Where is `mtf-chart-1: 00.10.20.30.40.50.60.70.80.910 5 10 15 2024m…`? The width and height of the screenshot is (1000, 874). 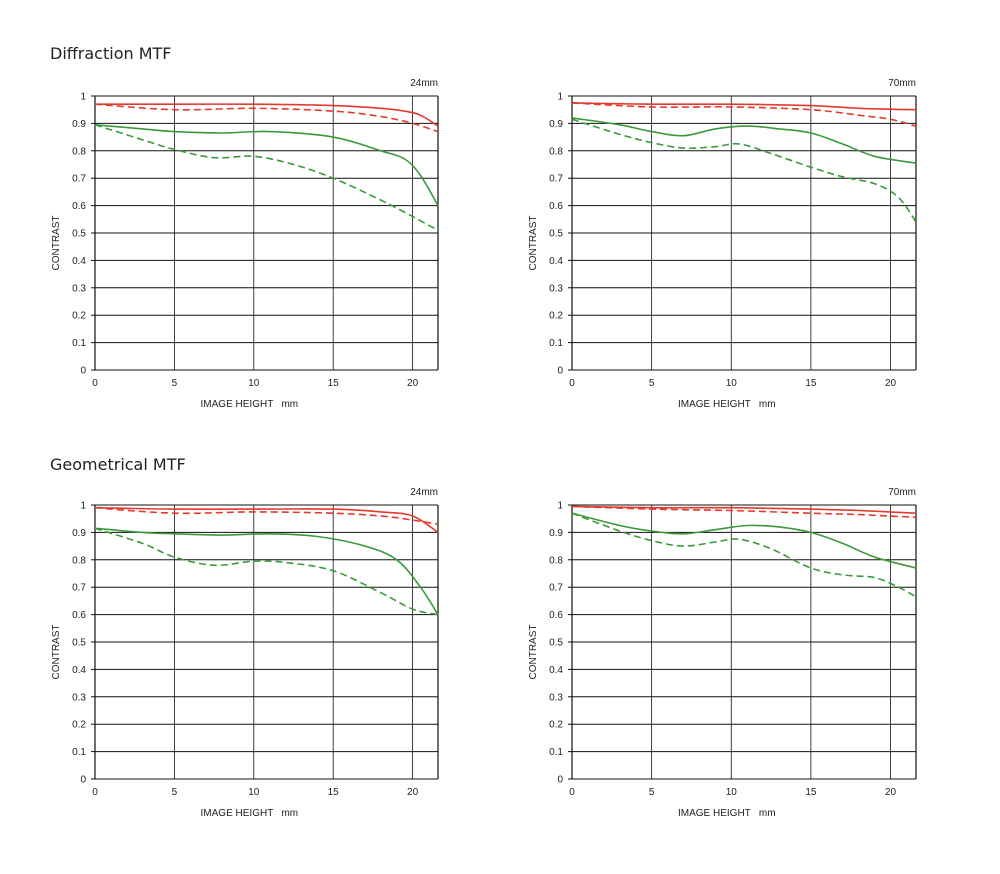 mtf-chart-1: 00.10.20.30.40.50.60.70.80.910 5 10 15 2024m… is located at coordinates (245, 244).